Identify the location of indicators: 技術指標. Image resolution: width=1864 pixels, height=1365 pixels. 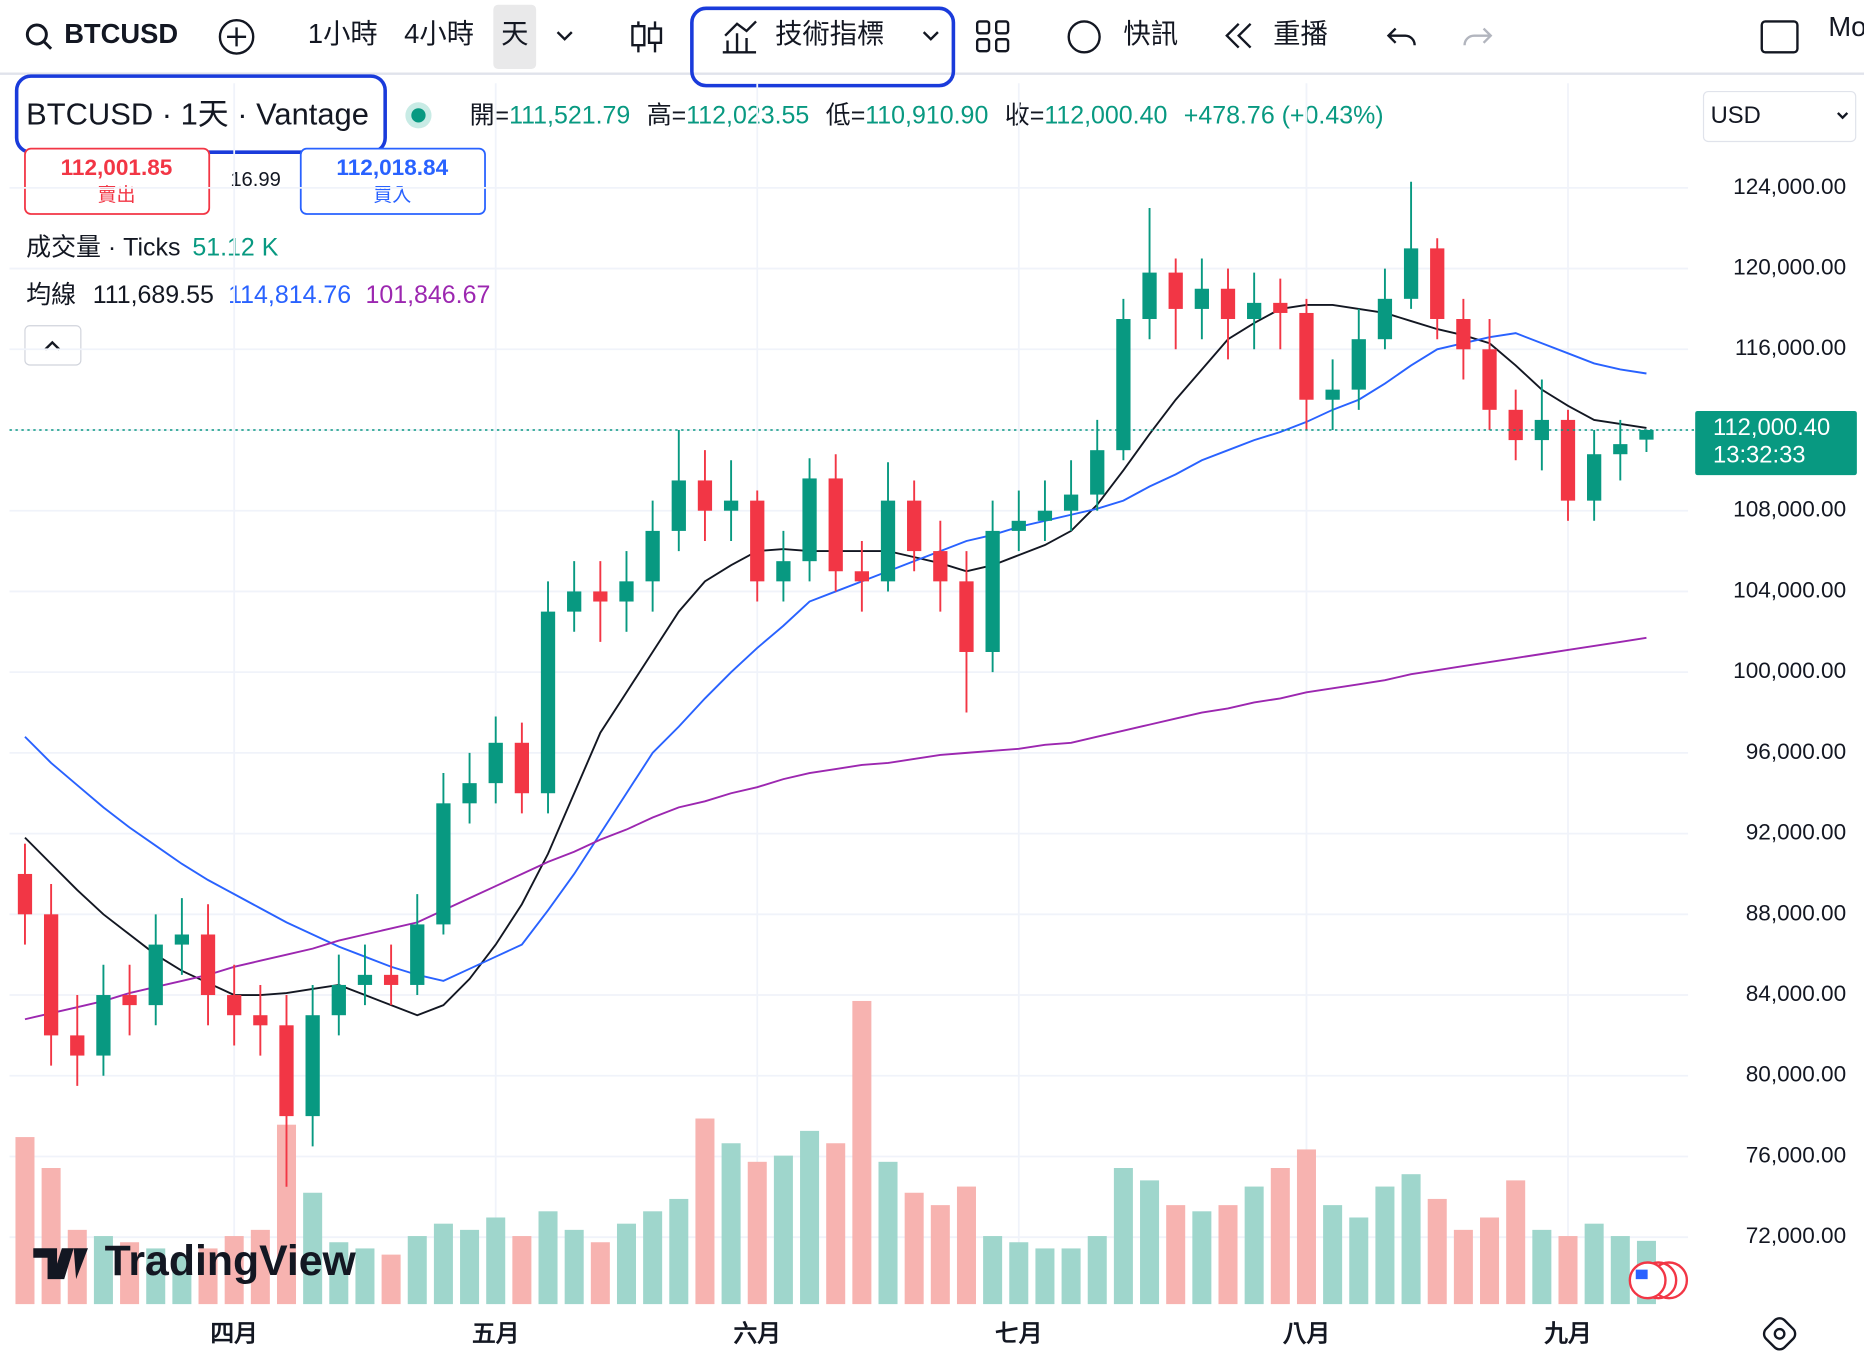
(829, 33).